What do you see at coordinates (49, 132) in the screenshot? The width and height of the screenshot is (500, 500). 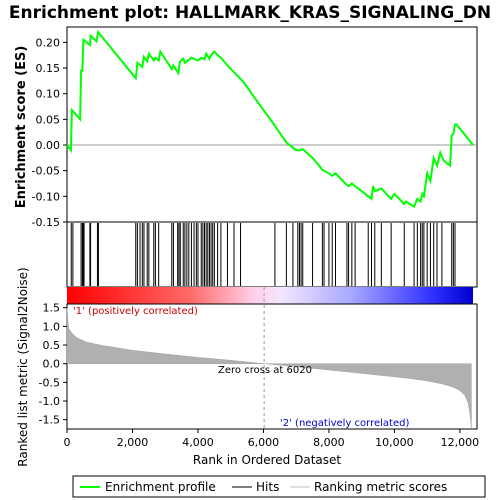 I see `es-y-axis: -0.15 -0.10 -0.05 0.00 0.05 0.10 0.15 0.20` at bounding box center [49, 132].